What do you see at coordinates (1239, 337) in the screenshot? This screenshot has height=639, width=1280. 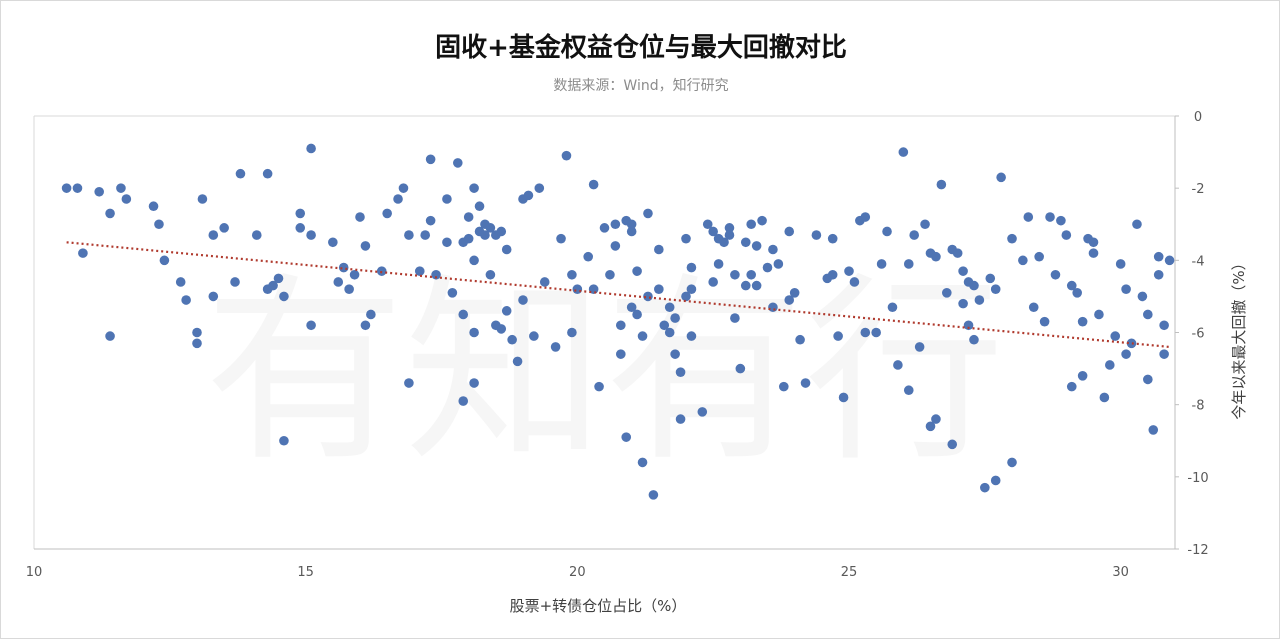 I see `y-axis-title: 今年以来最大回撤（%）` at bounding box center [1239, 337].